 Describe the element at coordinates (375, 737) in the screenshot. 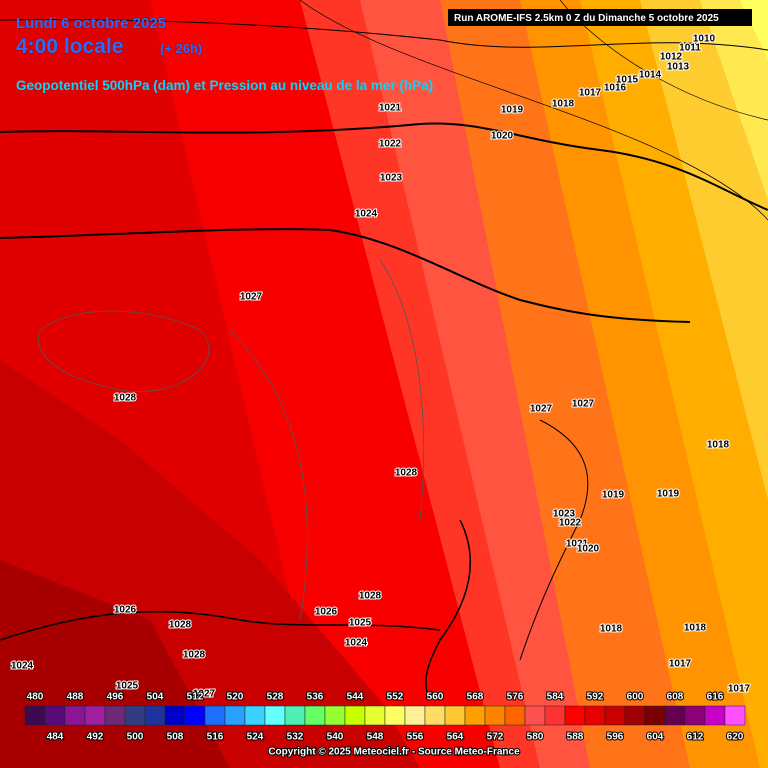

I see `scale-label-bottom: 548` at that location.